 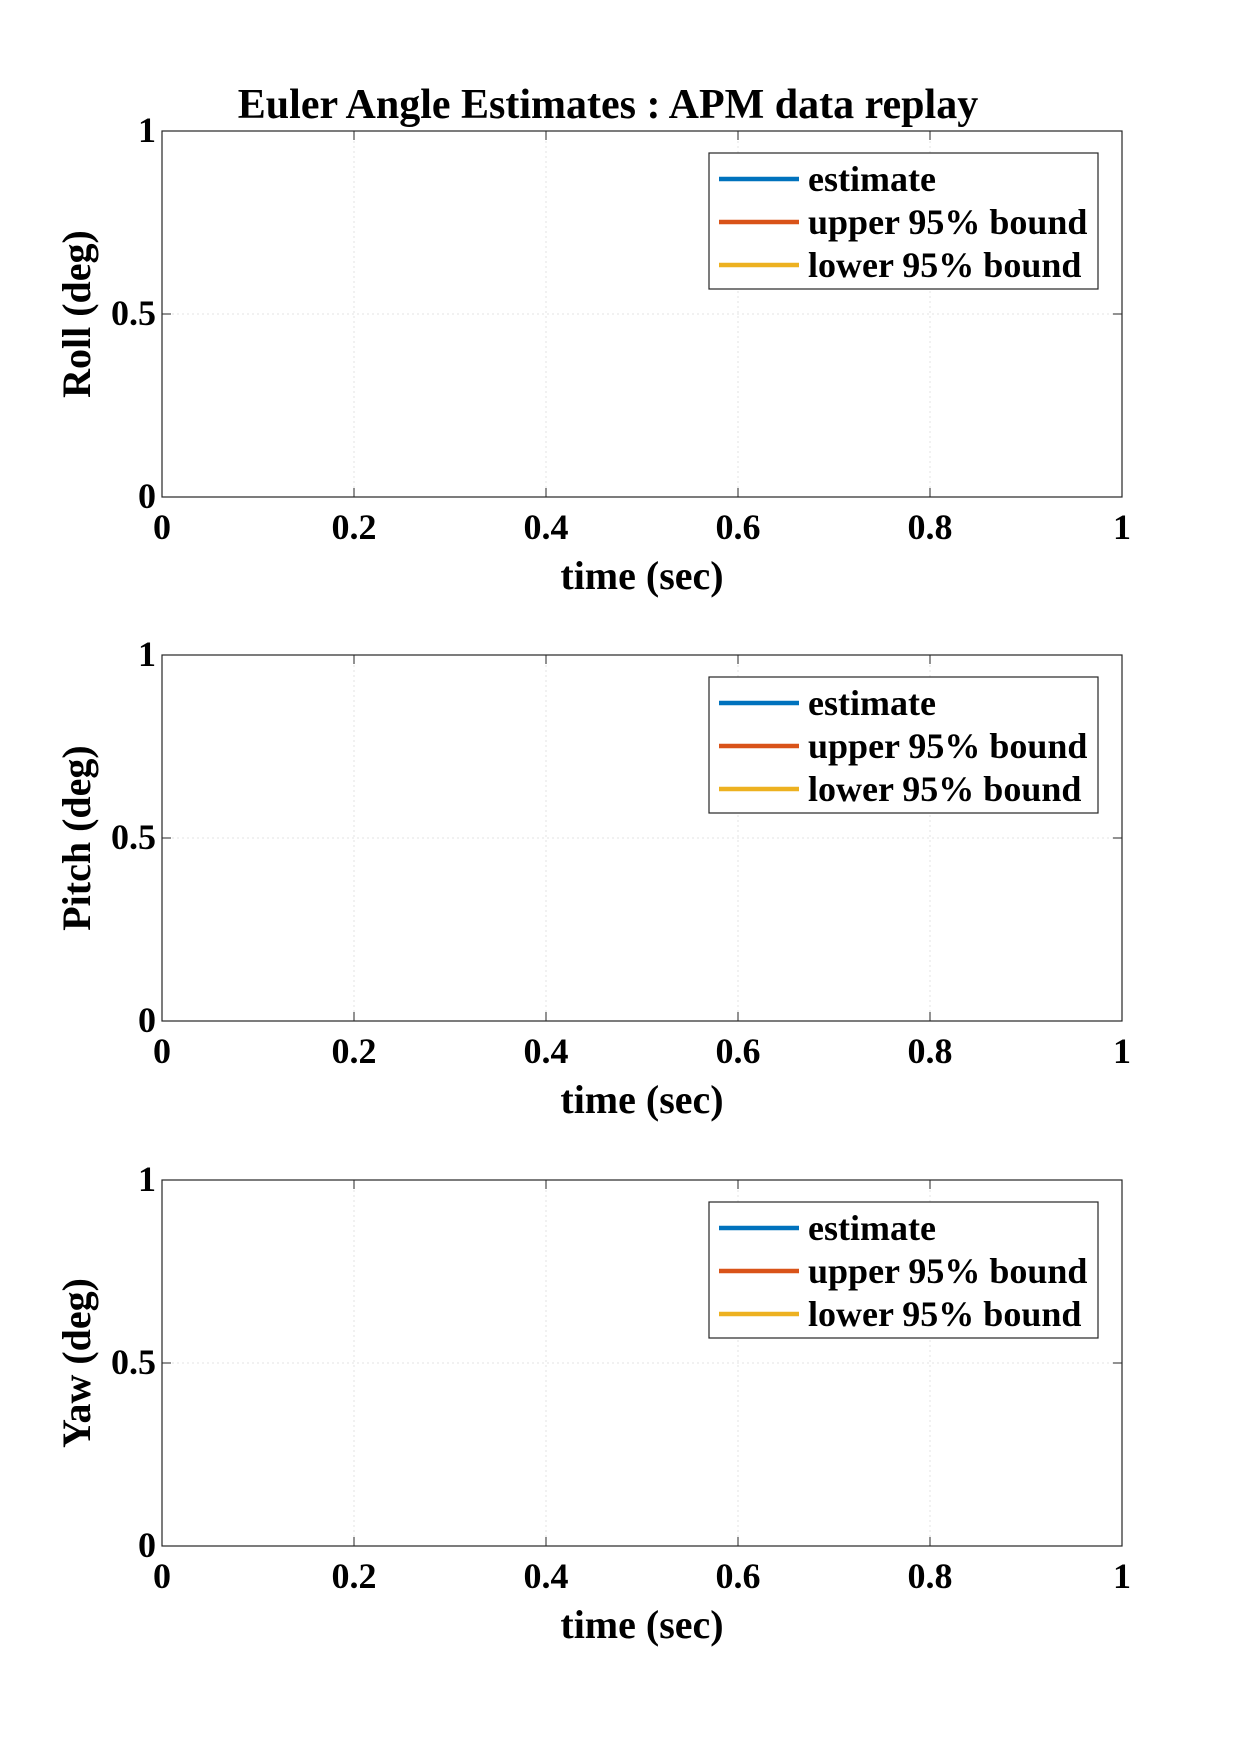 I want to click on y-axis-label: Pitch (deg), so click(x=76, y=838).